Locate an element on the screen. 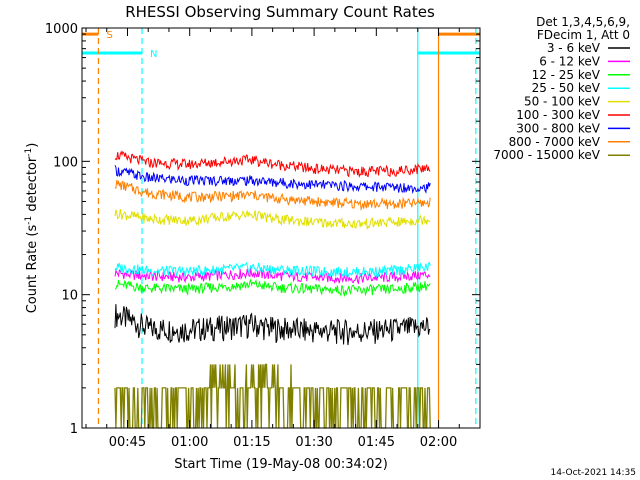  y-axis-label-mid: detector is located at coordinates (32, 186).